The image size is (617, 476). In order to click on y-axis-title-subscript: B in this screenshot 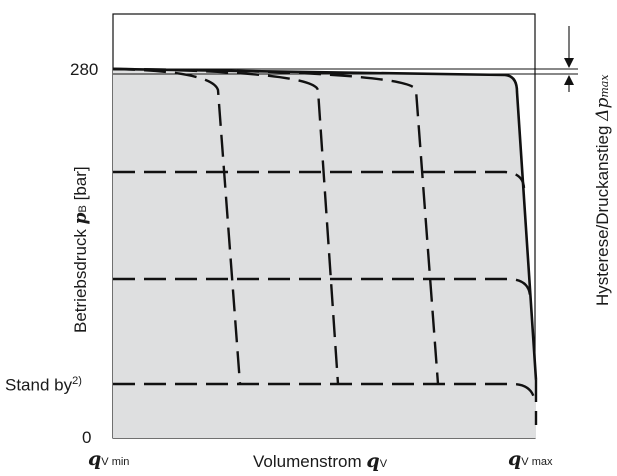, I will do `click(83, 209)`.